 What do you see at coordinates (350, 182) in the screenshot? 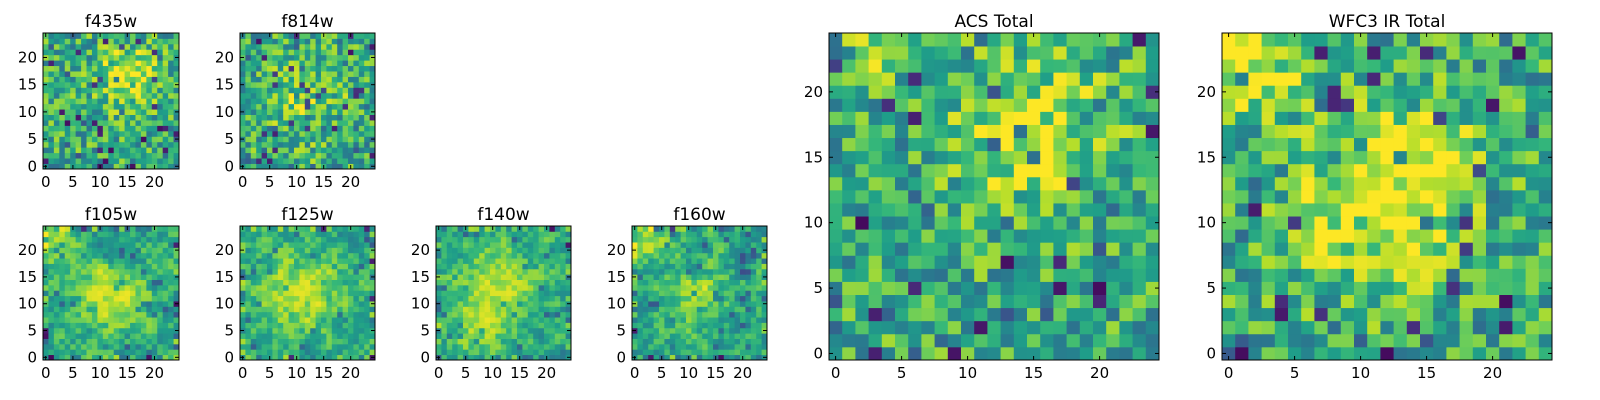
I see `x-tick-label: 20` at bounding box center [350, 182].